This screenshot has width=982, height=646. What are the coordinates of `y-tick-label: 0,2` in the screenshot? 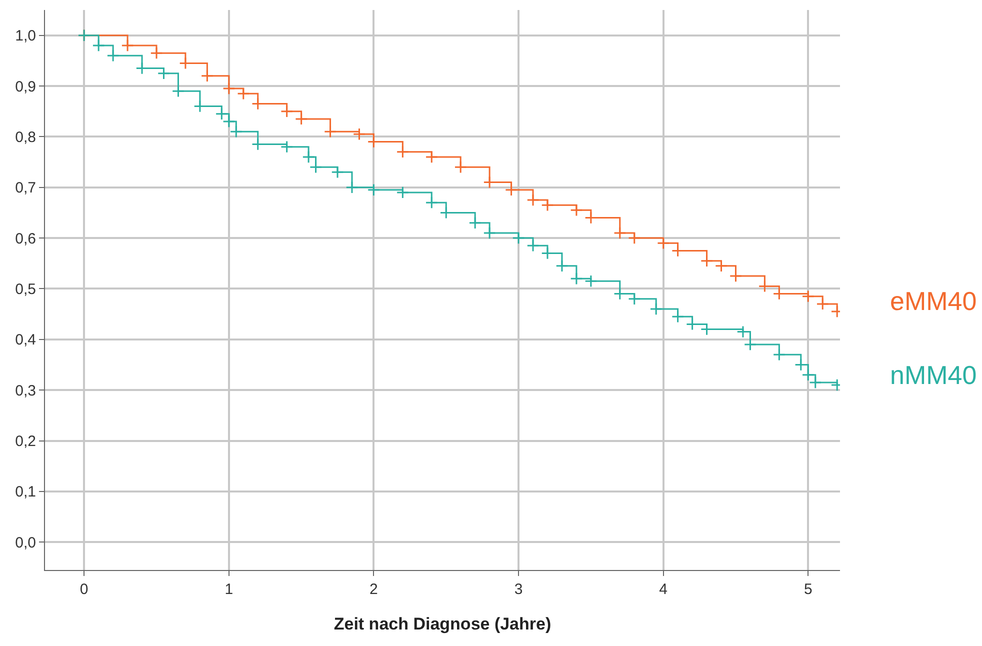 It's located at (25, 441).